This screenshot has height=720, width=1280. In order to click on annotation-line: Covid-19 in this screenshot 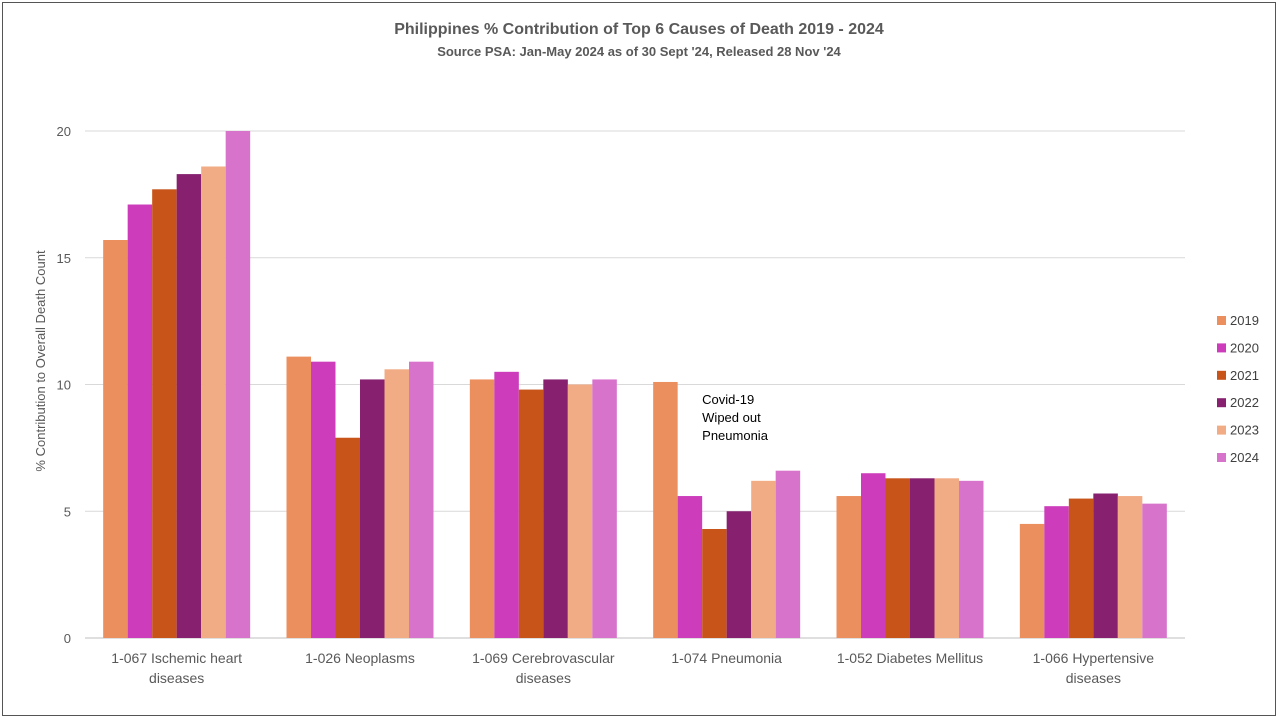, I will do `click(728, 399)`.